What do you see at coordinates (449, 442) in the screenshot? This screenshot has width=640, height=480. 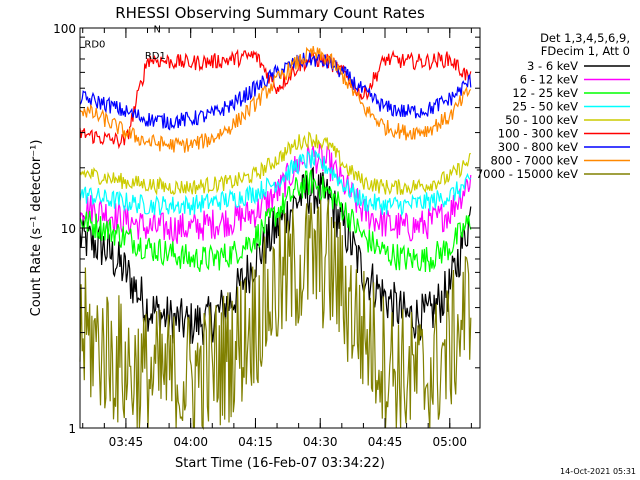 I see `x-tick-label: 05:00` at bounding box center [449, 442].